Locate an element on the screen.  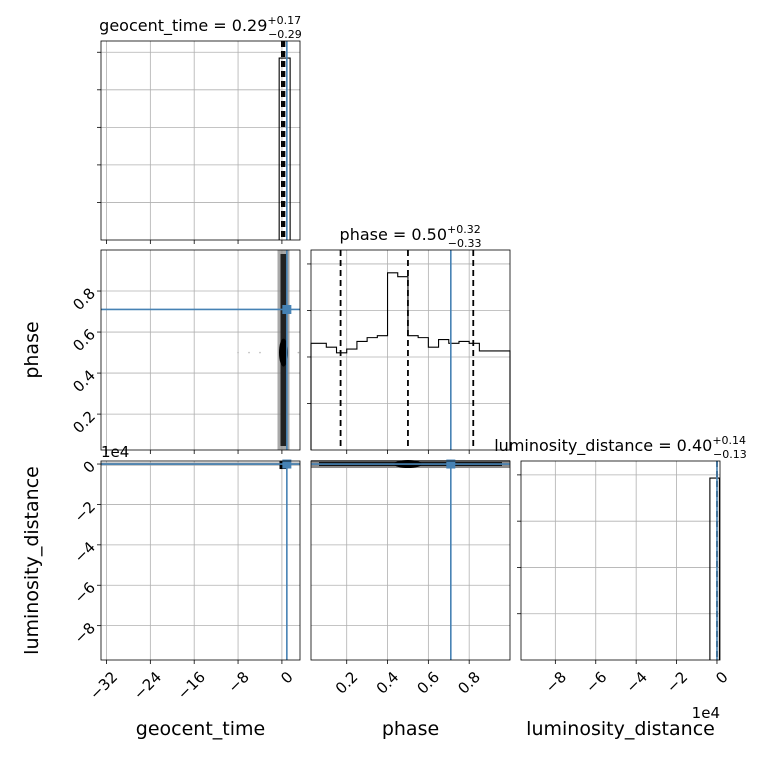
panel-phase-distance: 0.2 0.4 0.6 0.8 is located at coordinates (410, 578).